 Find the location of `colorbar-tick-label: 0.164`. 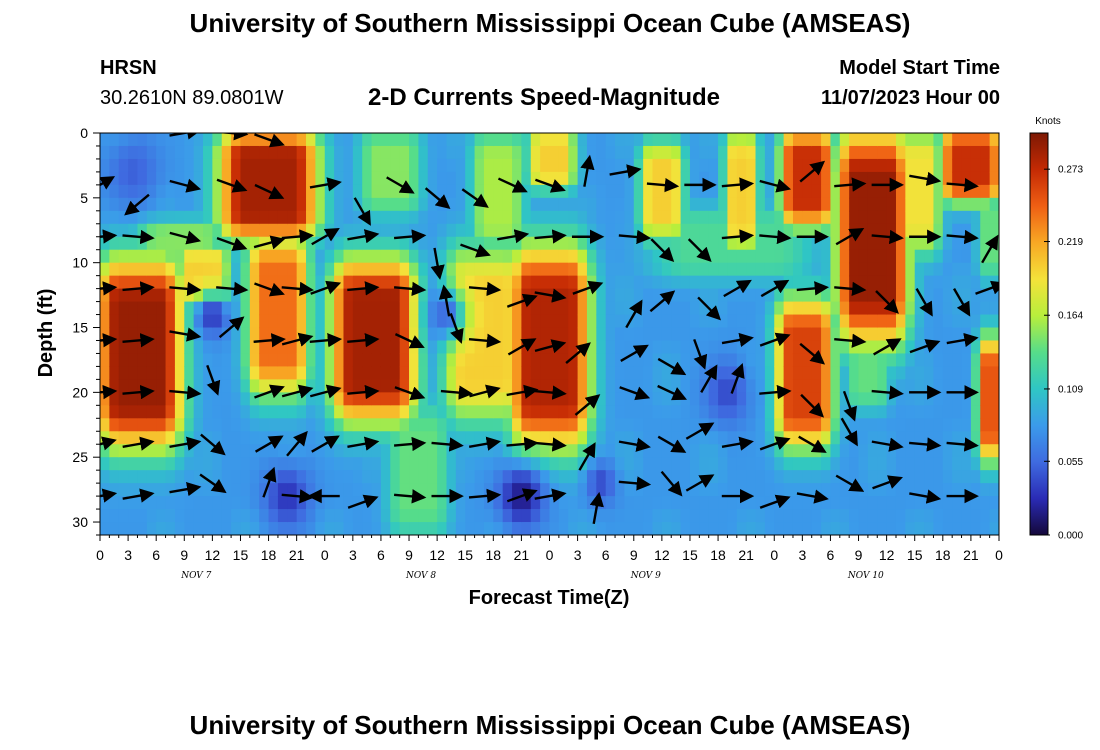

colorbar-tick-label: 0.164 is located at coordinates (1070, 316).